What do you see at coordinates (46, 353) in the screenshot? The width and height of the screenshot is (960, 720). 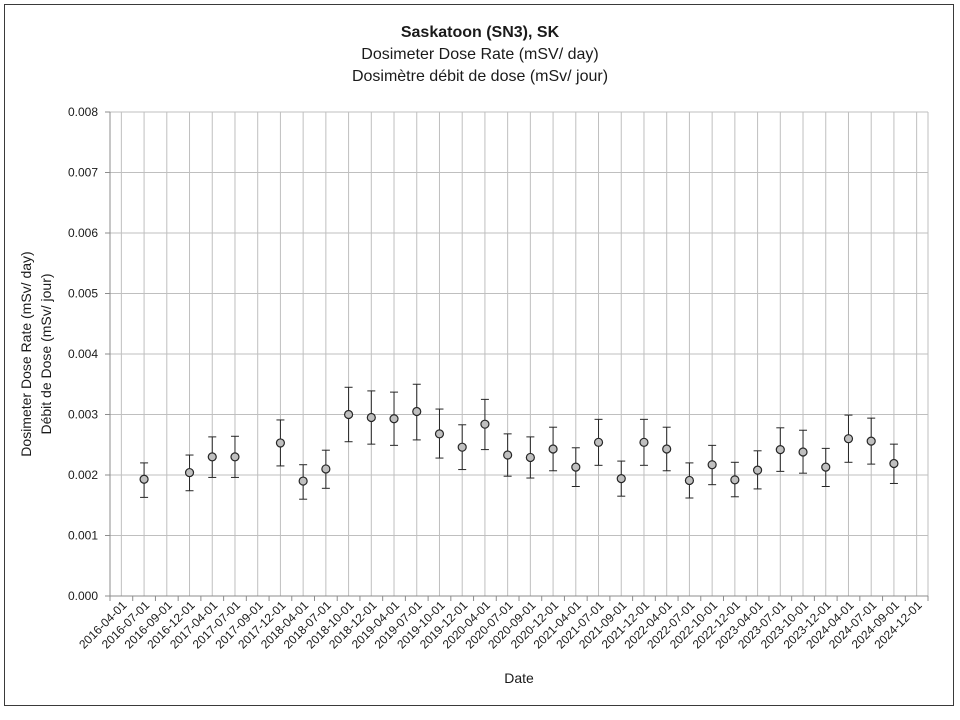 I see `y-axis-label-fr: Débit de Dose (mSv/ jour)` at bounding box center [46, 353].